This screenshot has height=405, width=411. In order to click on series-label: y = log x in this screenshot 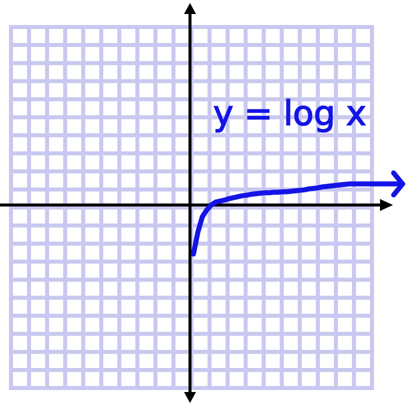, I will do `click(289, 114)`.